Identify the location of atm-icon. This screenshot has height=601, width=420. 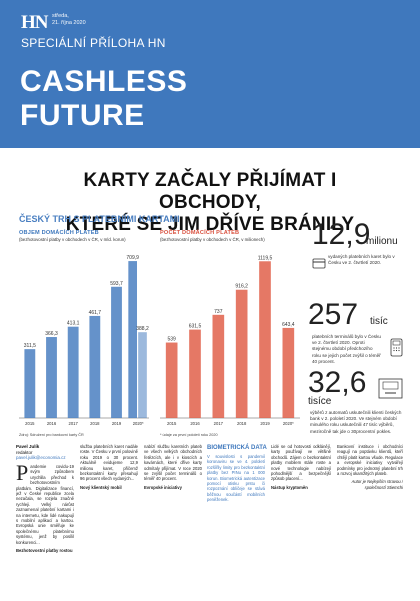
(390, 388).